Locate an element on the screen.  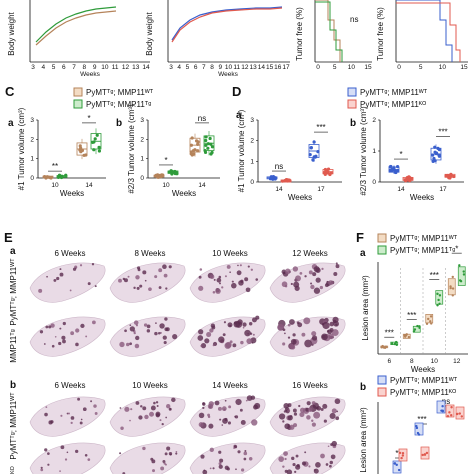
tg-section is located at coordinates (307, 336).